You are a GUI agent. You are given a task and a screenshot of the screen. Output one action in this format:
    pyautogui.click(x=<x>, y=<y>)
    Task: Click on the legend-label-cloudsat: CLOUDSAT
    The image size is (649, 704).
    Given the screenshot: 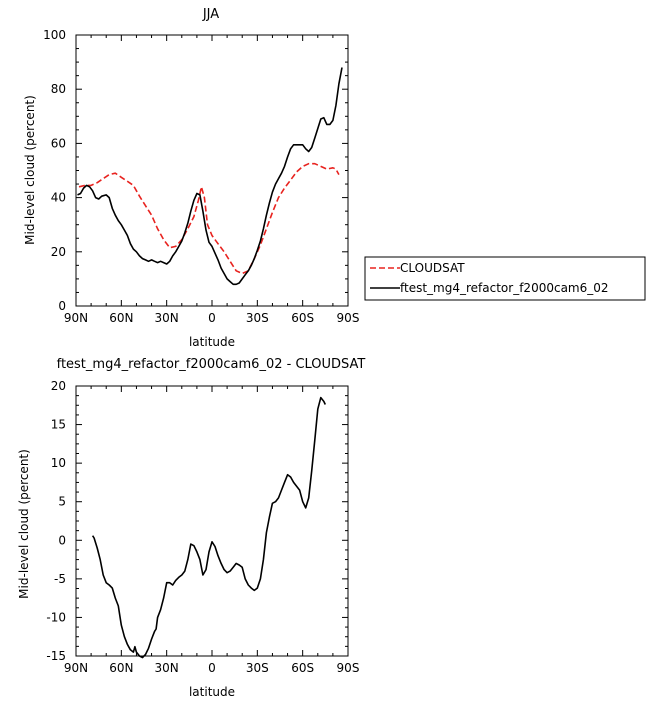 What is the action you would take?
    pyautogui.click(x=432, y=268)
    